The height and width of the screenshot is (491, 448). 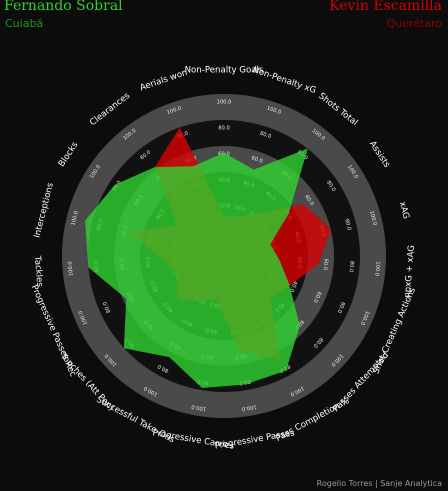 What do you see at coordinates (63, 7) in the screenshot?
I see `player1-name: Fernando Sobral` at bounding box center [63, 7].